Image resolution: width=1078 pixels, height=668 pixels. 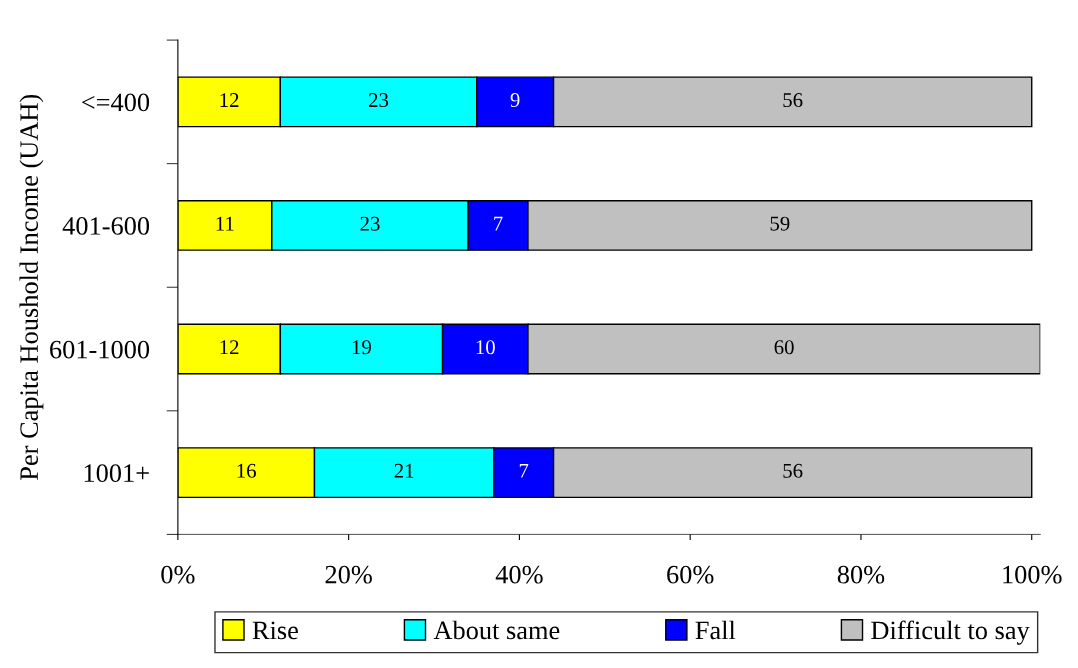 I want to click on data-label: 9, so click(x=515, y=100).